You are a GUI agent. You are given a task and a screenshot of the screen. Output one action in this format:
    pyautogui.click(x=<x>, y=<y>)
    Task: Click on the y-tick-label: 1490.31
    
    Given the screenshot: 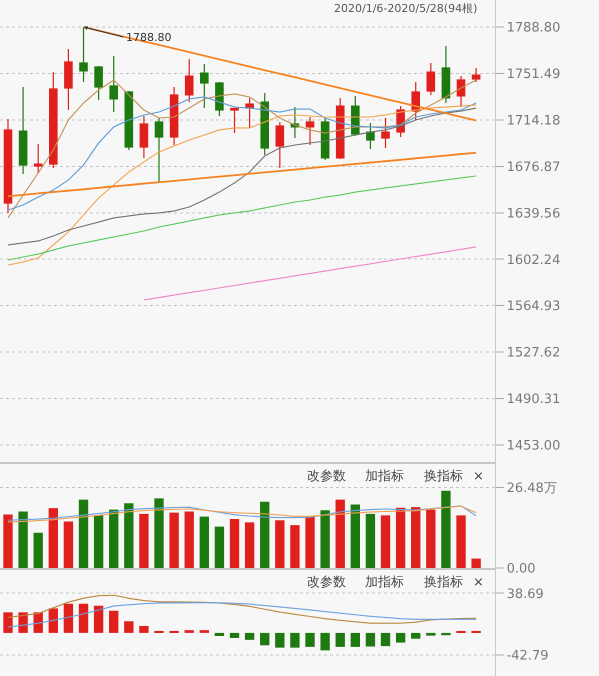 What is the action you would take?
    pyautogui.click(x=533, y=400)
    